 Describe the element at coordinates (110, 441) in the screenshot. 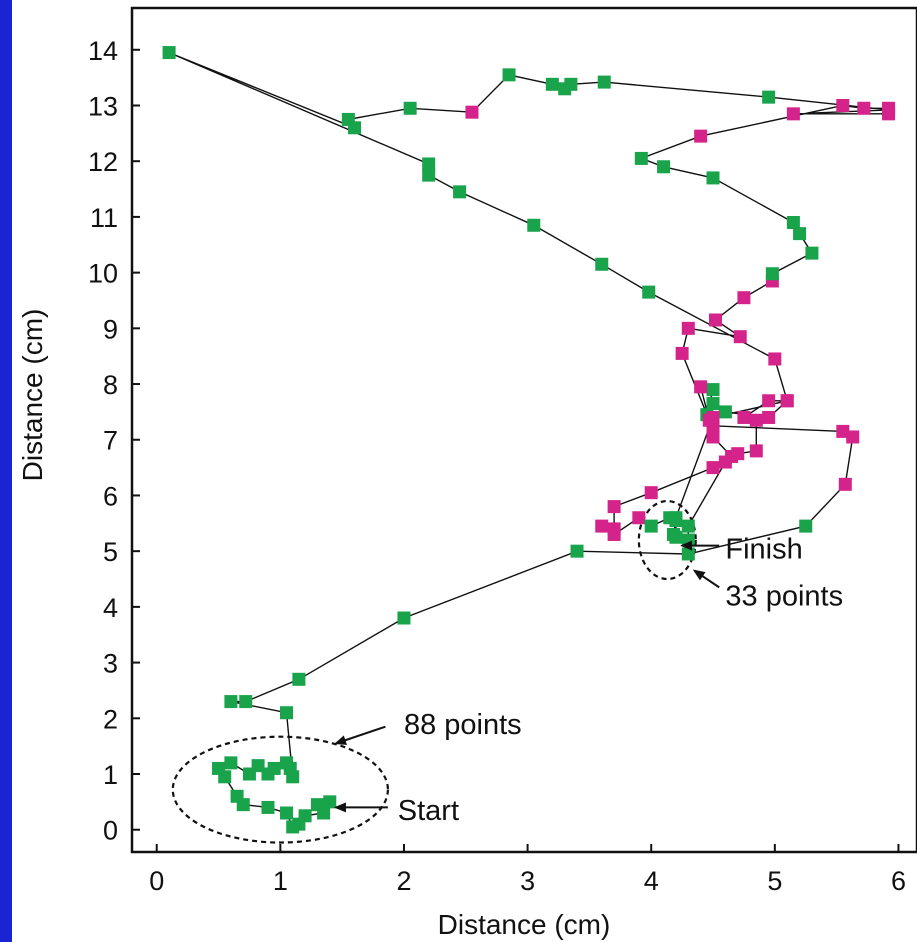

I see `y-tick-label-7: 7` at that location.